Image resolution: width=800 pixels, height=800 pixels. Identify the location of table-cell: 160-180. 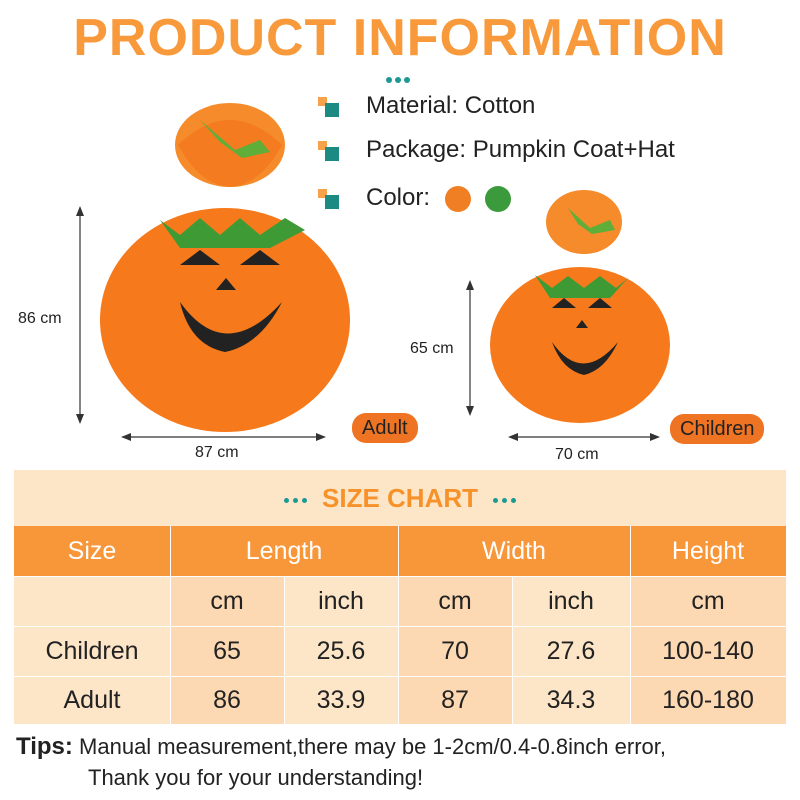
(708, 700).